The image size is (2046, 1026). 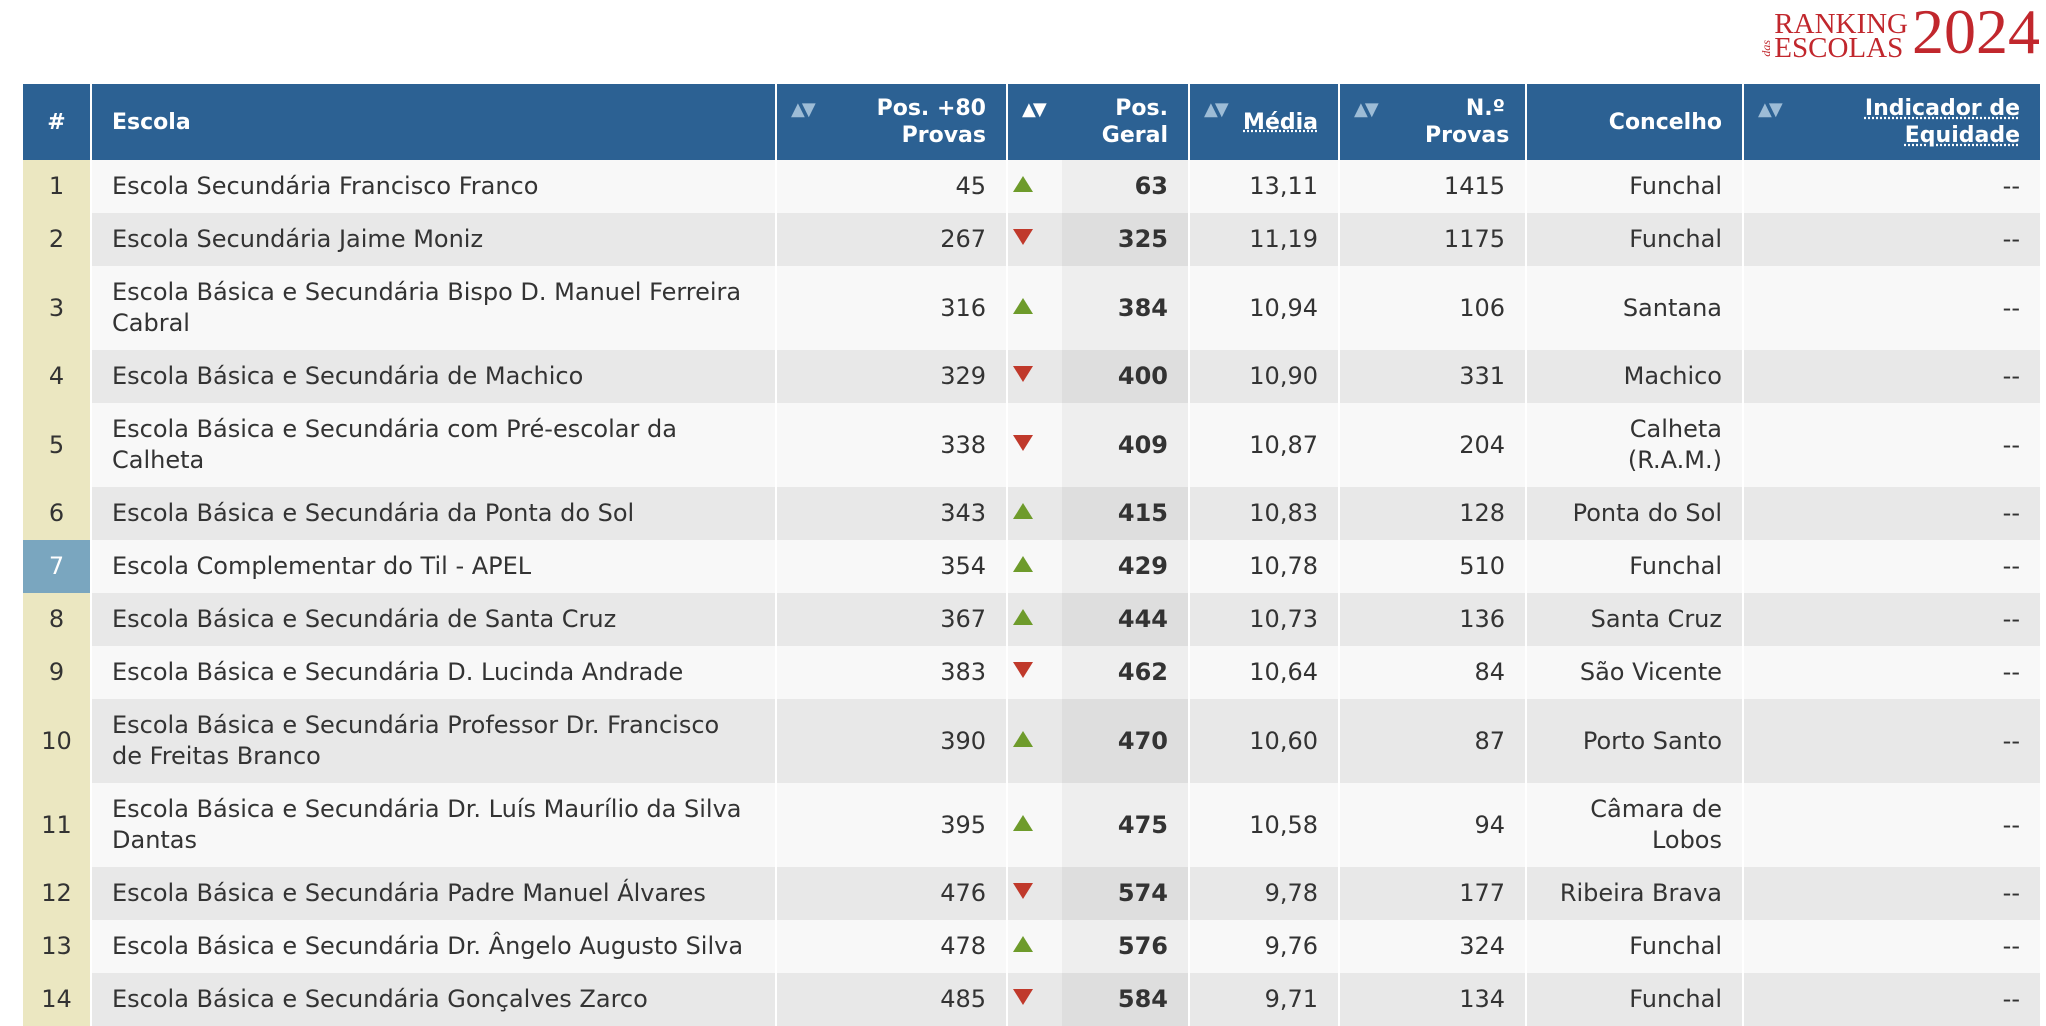 I want to click on pos-geral-cell: 63, so click(x=1126, y=186).